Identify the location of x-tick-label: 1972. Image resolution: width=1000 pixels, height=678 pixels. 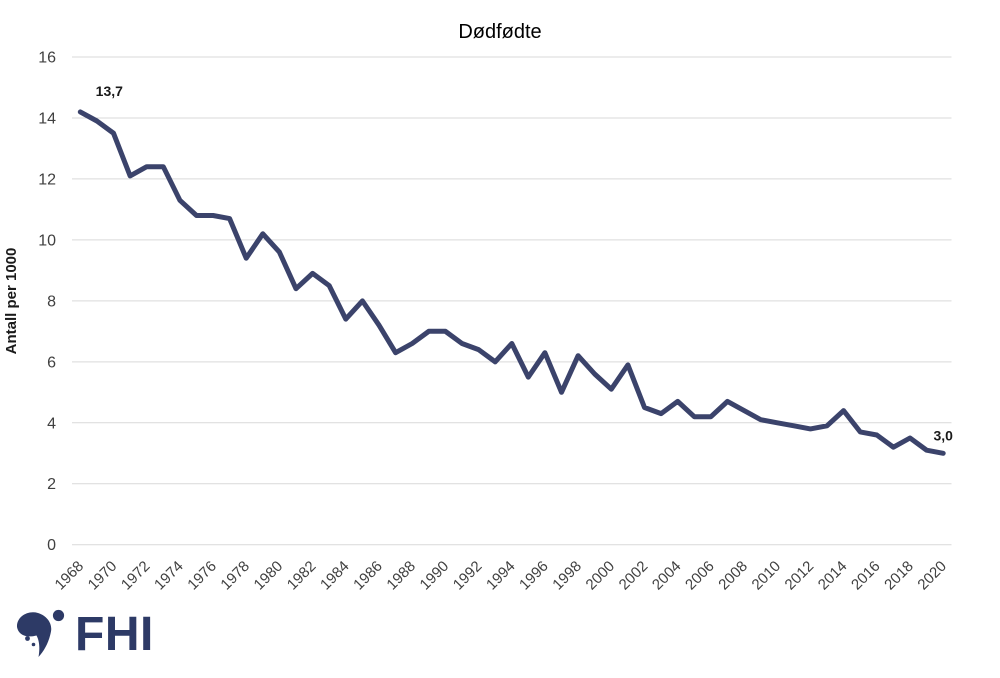
(136, 576).